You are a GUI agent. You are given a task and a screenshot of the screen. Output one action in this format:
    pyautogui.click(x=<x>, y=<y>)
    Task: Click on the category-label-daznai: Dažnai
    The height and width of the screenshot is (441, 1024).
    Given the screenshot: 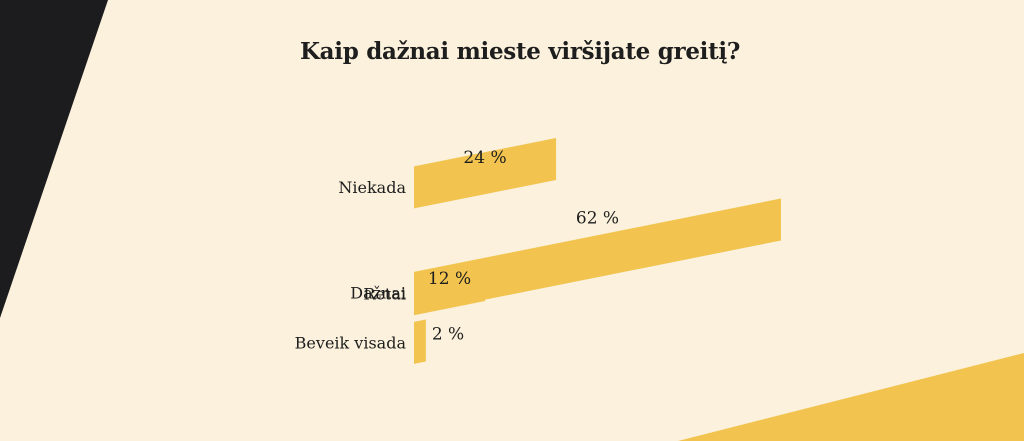 What is the action you would take?
    pyautogui.click(x=378, y=292)
    